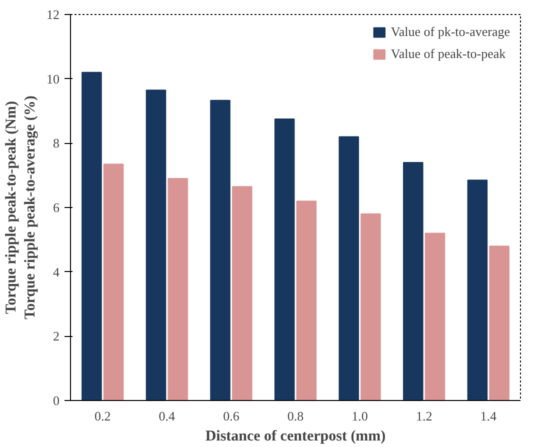  I want to click on x-tick-label: 0.2, so click(102, 416).